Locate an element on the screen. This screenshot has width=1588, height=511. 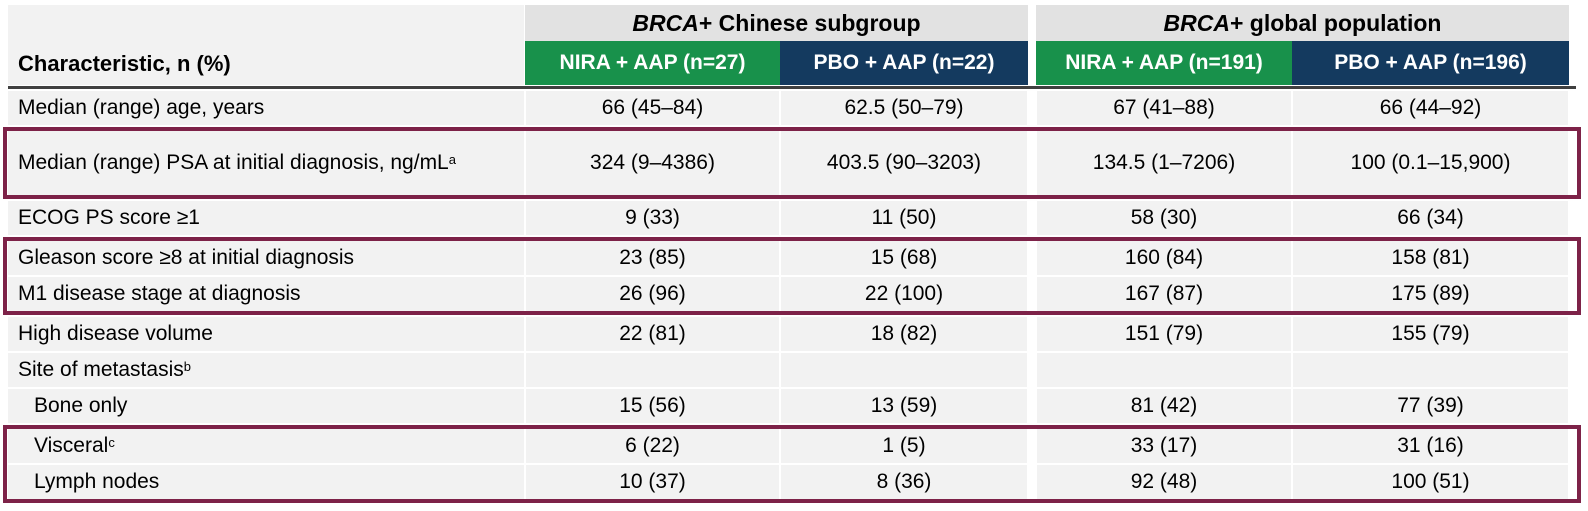
characteristic-column-header: Characteristic, n (%) is located at coordinates (266, 45).